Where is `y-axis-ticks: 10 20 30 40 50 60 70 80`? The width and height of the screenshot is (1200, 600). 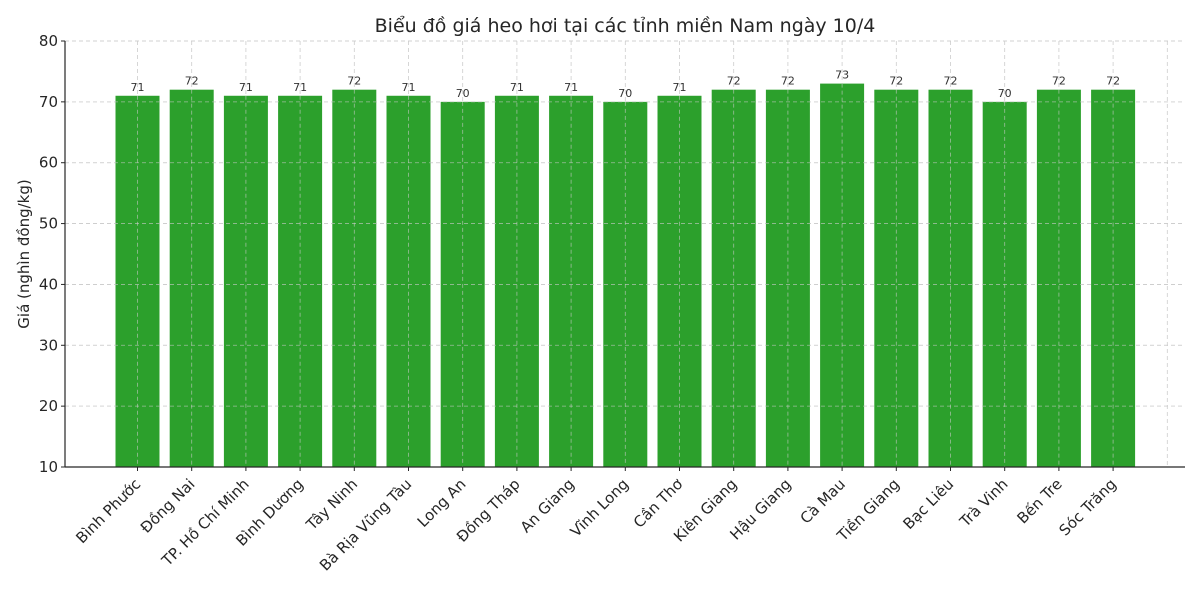
y-axis-ticks: 10 20 30 40 50 60 70 80 is located at coordinates (52, 254).